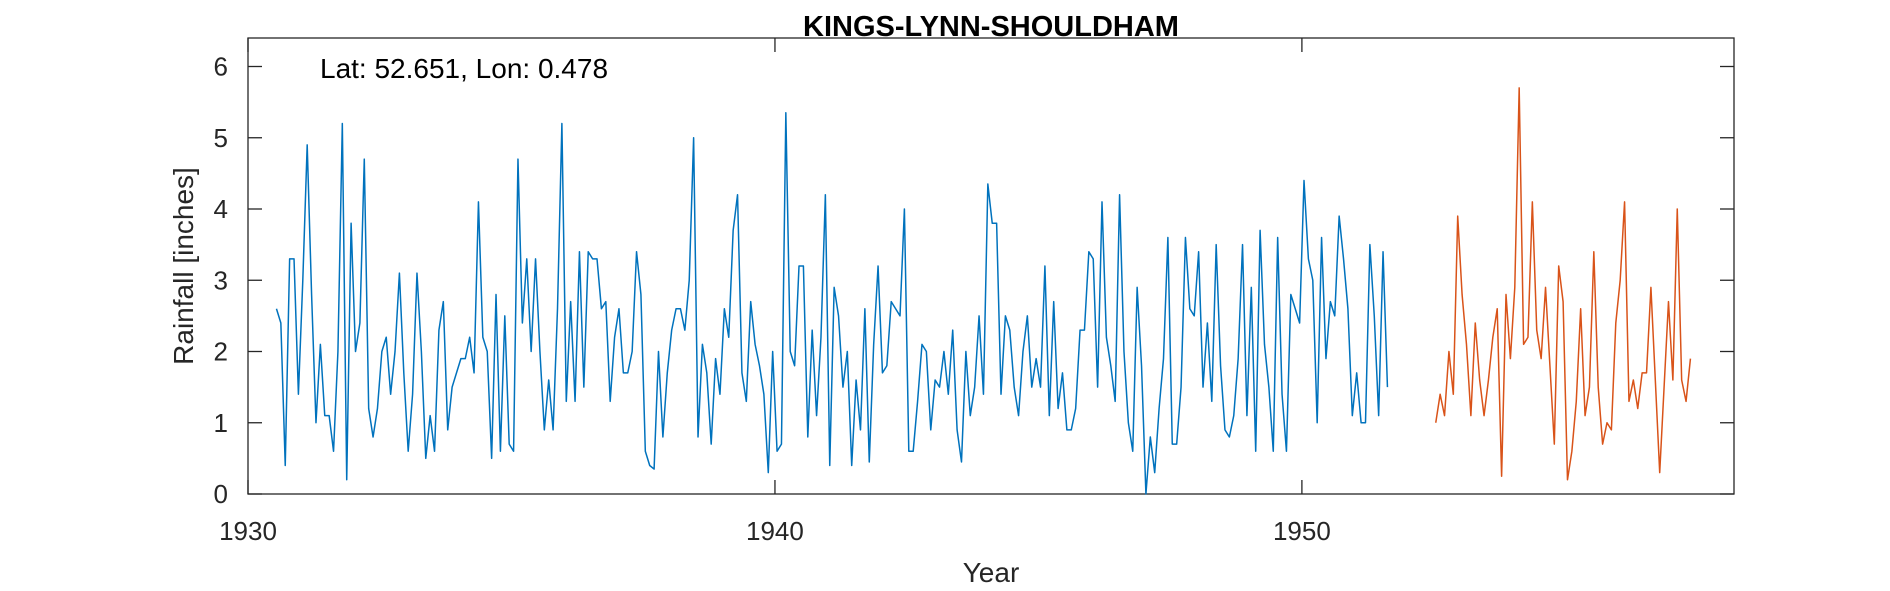 The width and height of the screenshot is (1890, 591). Describe the element at coordinates (221, 138) in the screenshot. I see `y-tick-label: 5` at that location.